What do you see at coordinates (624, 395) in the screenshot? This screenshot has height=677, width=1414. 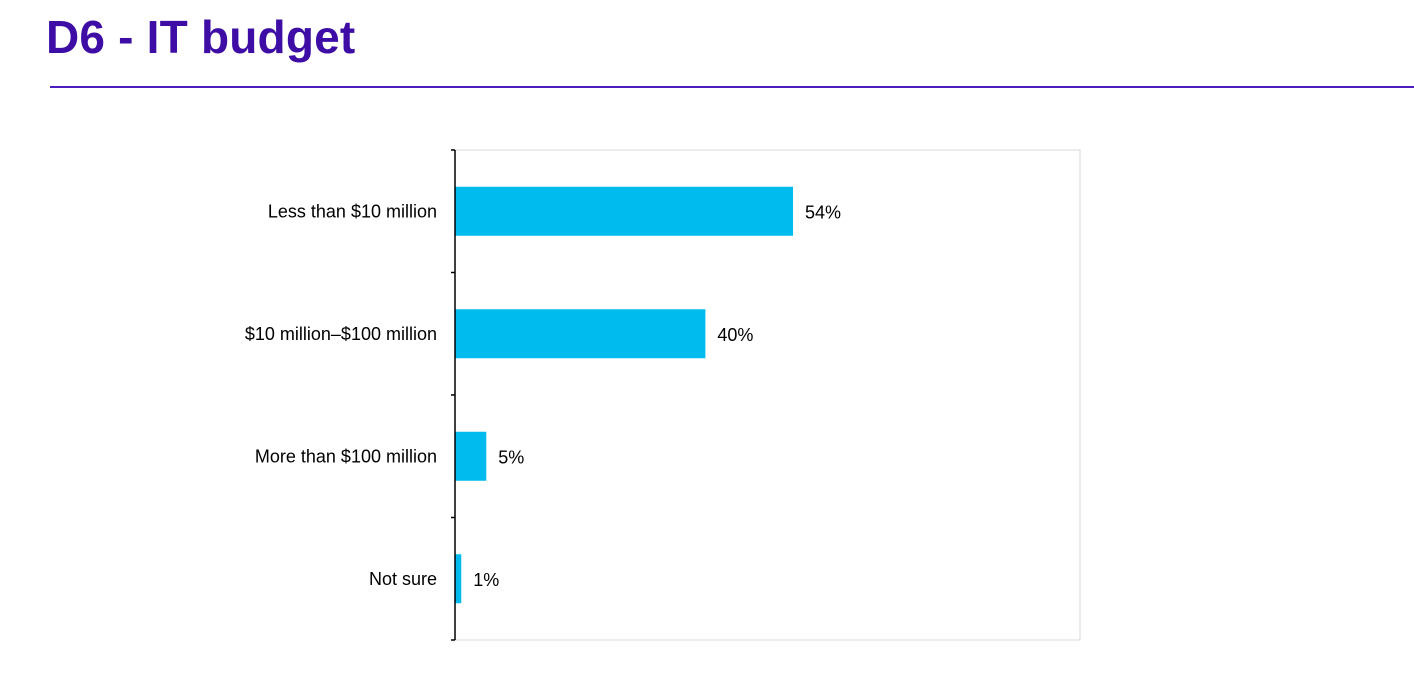 I see `bars-group` at bounding box center [624, 395].